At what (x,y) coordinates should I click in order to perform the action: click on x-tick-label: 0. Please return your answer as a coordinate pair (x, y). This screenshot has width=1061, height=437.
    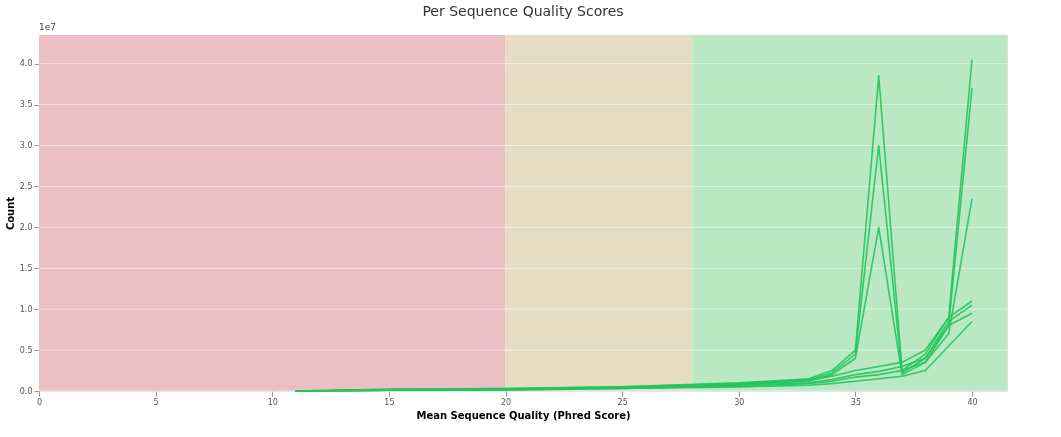
    Looking at the image, I should click on (39, 402).